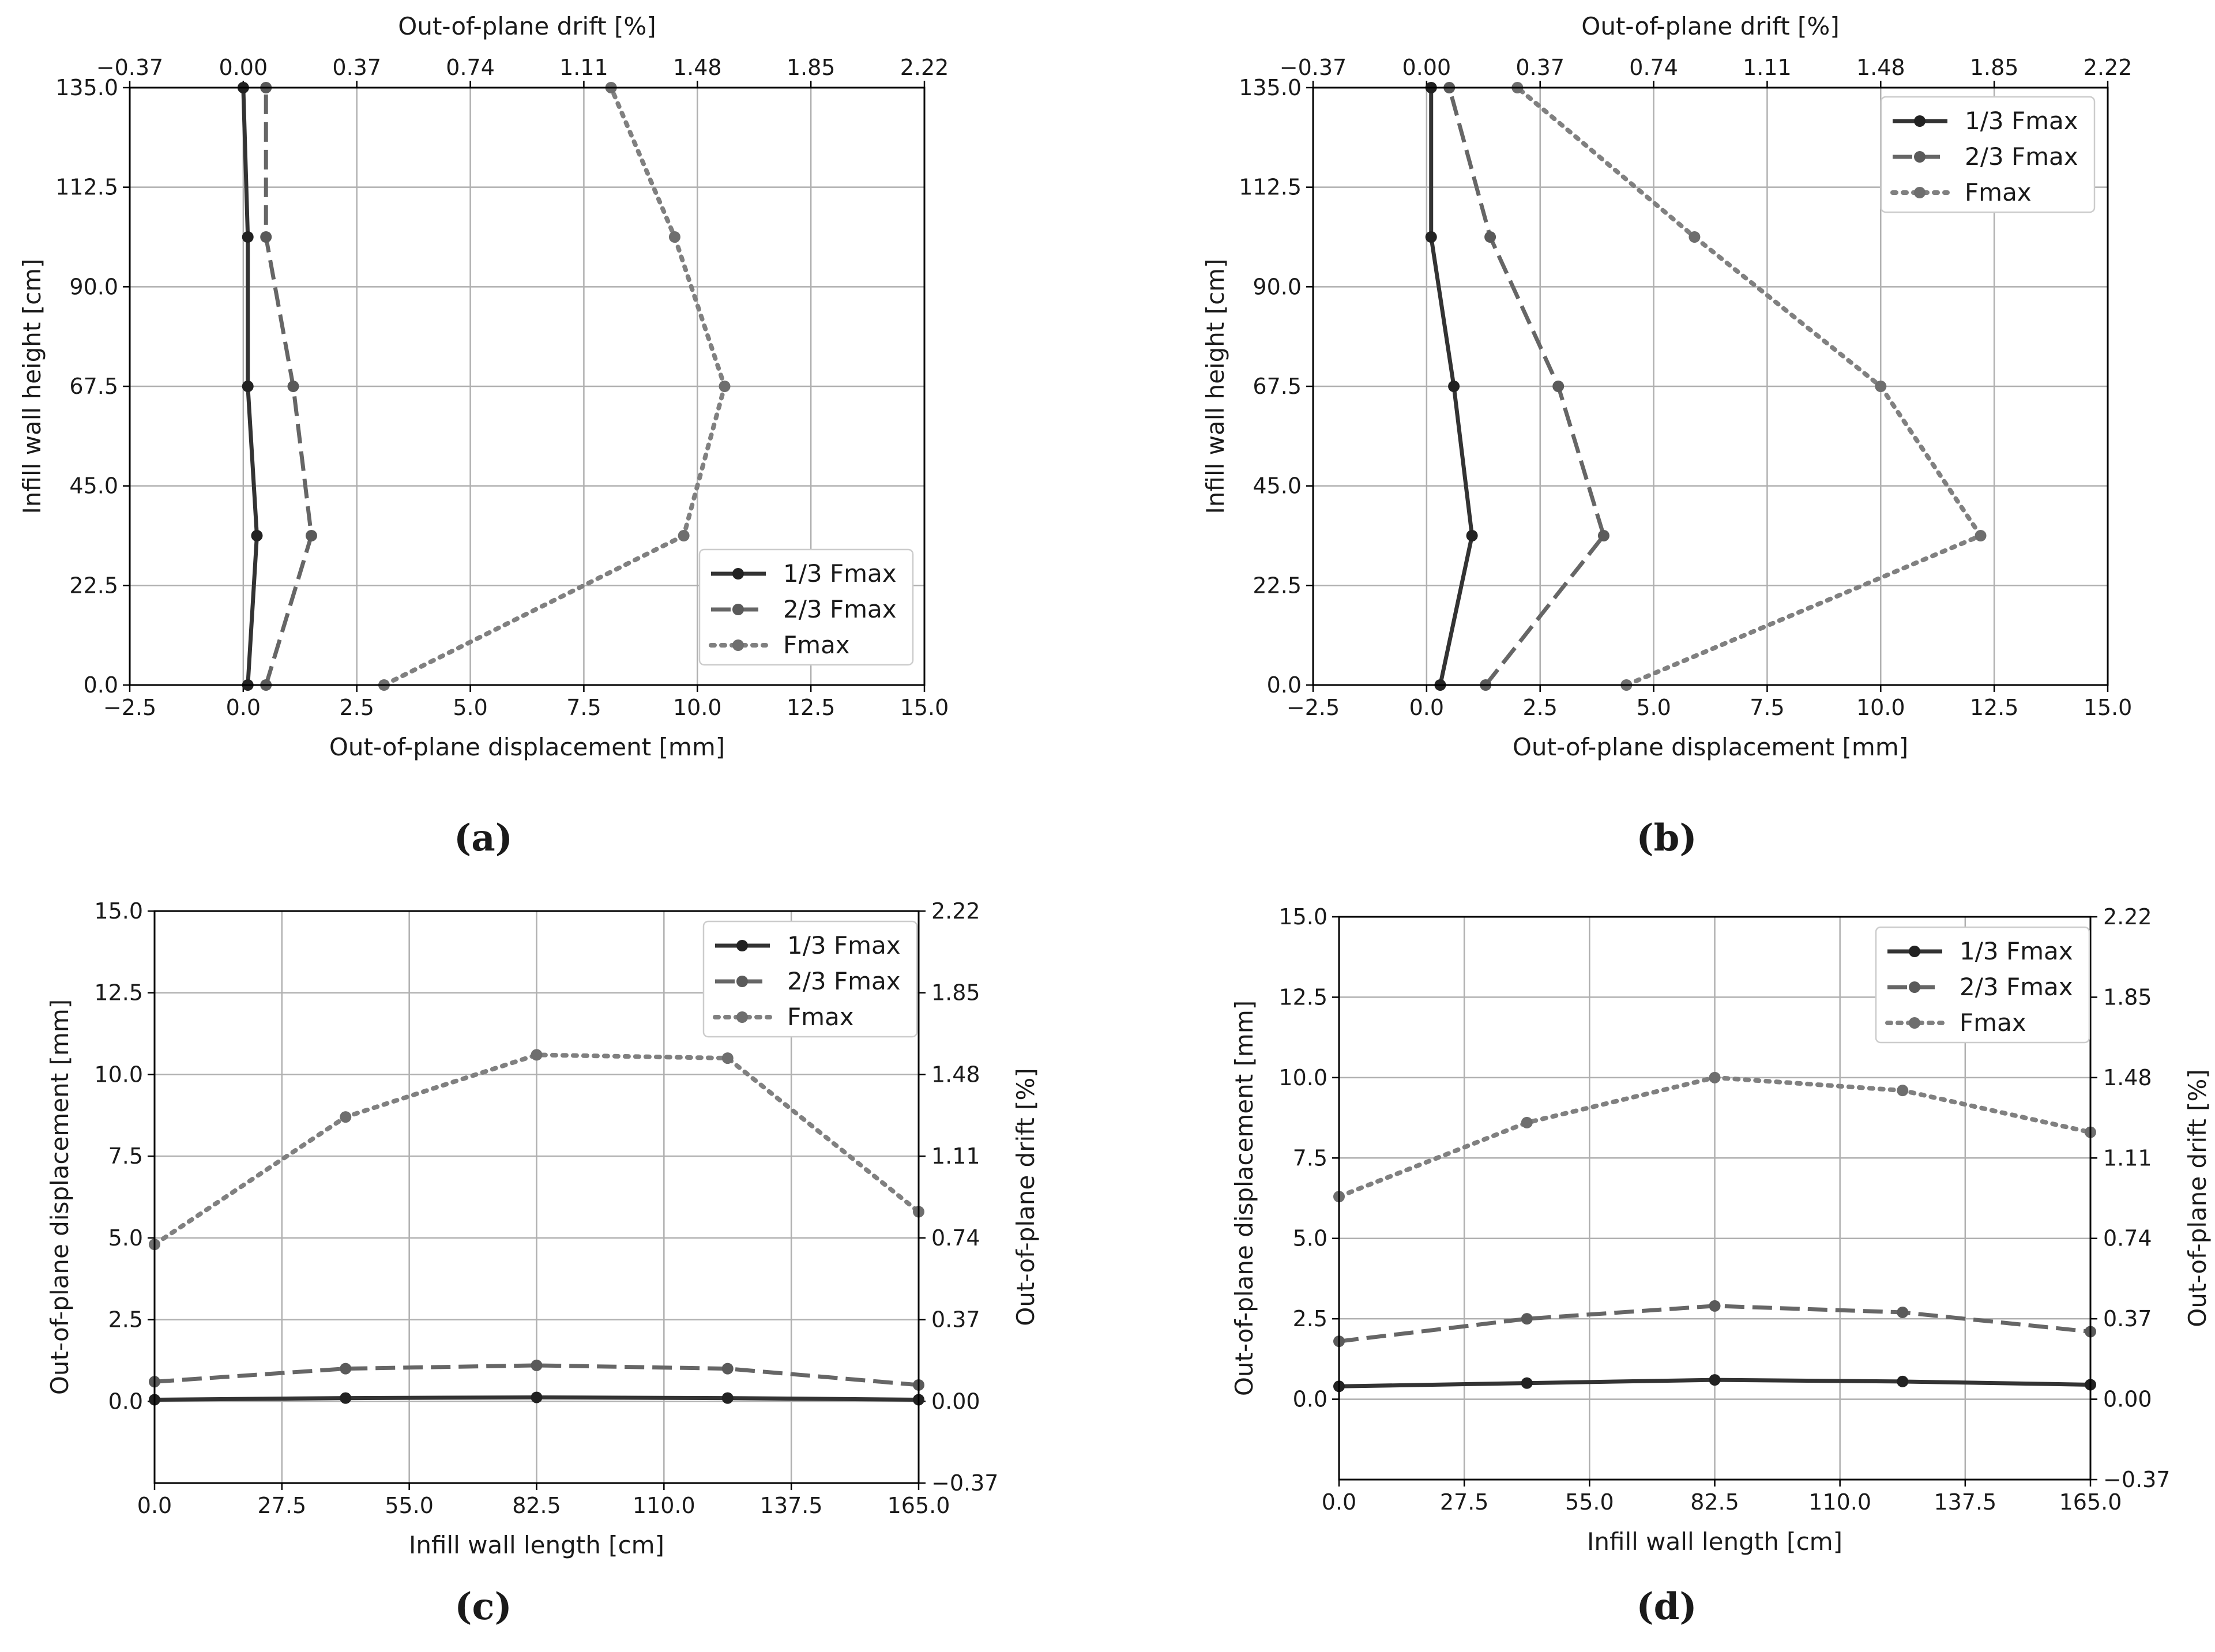 The height and width of the screenshot is (1652, 2215). What do you see at coordinates (1270, 87) in the screenshot?
I see `y-tick-label: 135.0` at bounding box center [1270, 87].